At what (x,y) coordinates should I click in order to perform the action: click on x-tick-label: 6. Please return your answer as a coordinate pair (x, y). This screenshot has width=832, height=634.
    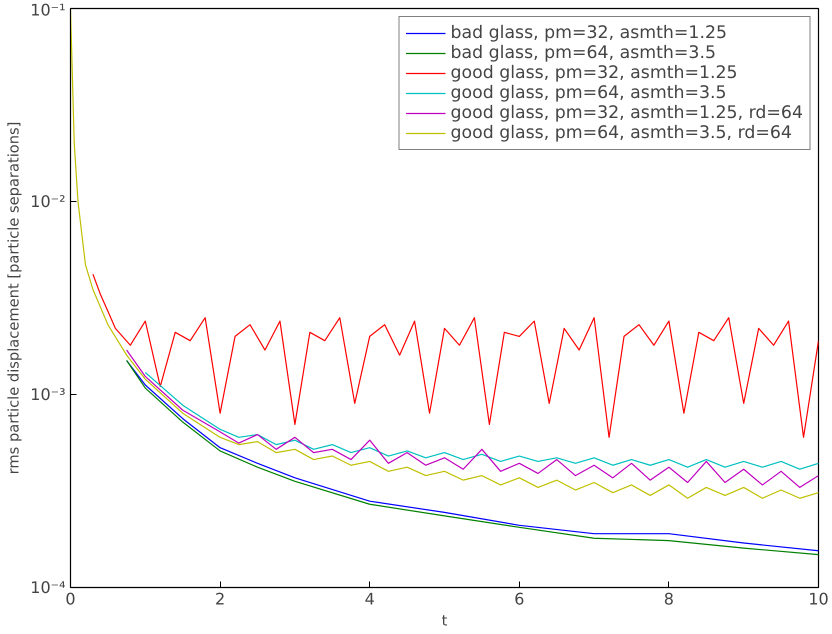
    Looking at the image, I should click on (519, 599).